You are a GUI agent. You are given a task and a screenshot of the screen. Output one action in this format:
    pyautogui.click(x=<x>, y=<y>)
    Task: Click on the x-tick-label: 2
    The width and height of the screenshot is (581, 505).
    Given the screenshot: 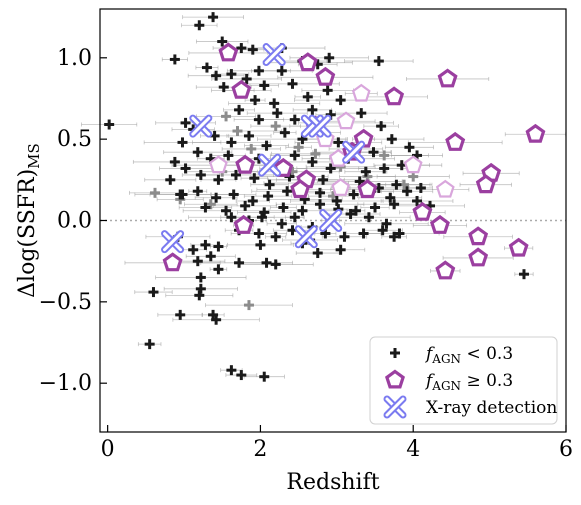 What is the action you would take?
    pyautogui.click(x=260, y=449)
    